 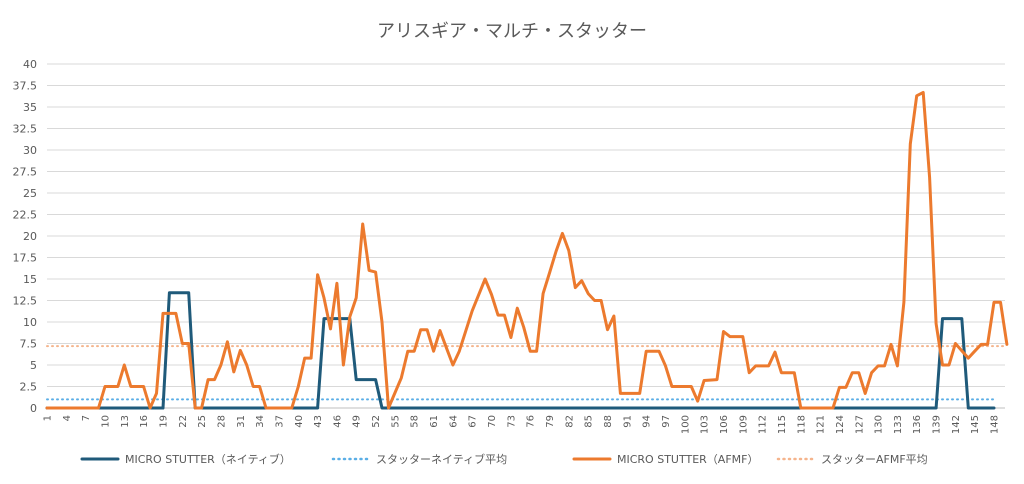 What do you see at coordinates (337, 421) in the screenshot?
I see `x-tick-label: 46` at bounding box center [337, 421].